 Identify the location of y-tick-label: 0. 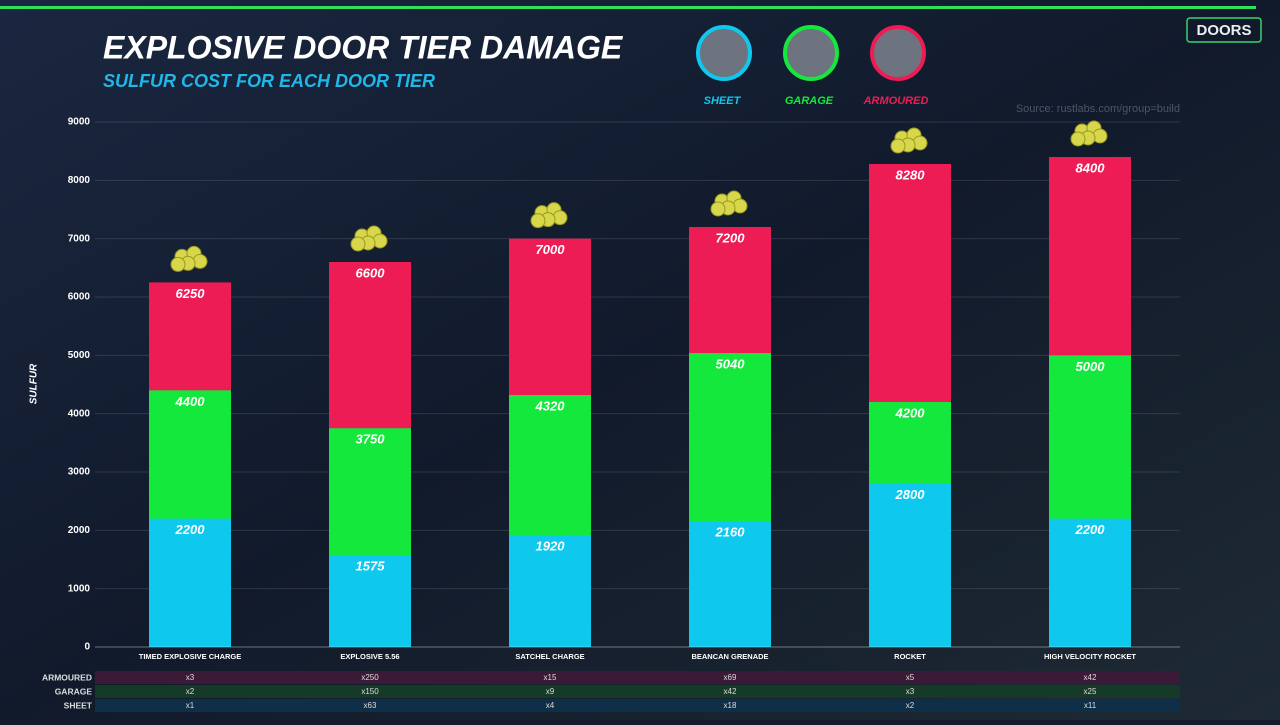
(87, 647).